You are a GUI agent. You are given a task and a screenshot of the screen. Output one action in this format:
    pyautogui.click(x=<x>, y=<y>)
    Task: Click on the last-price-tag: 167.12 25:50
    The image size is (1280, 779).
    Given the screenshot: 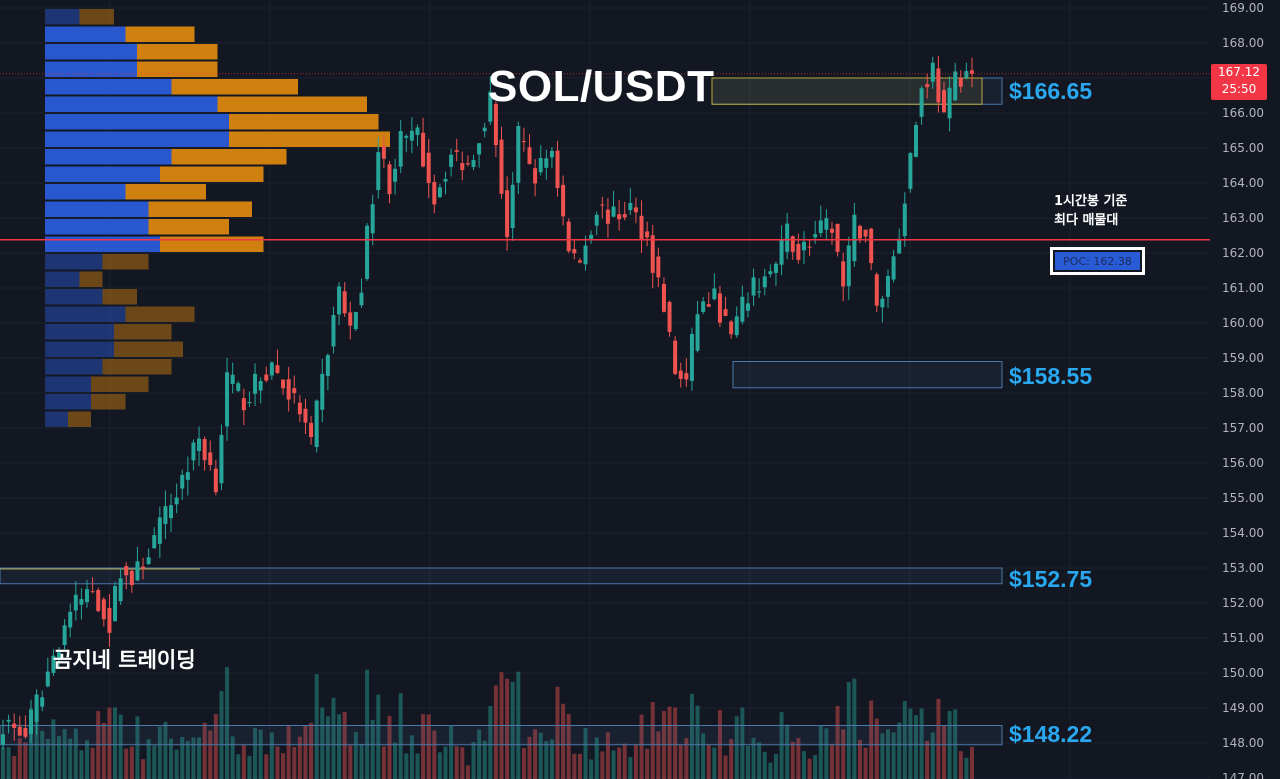 What is the action you would take?
    pyautogui.click(x=1239, y=82)
    